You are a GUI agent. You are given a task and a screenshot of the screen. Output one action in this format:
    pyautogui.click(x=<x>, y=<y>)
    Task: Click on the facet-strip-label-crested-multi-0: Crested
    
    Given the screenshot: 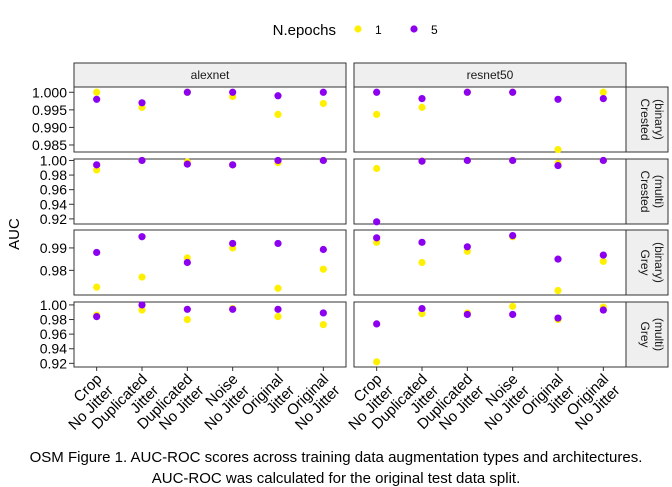 What is the action you would take?
    pyautogui.click(x=645, y=191)
    